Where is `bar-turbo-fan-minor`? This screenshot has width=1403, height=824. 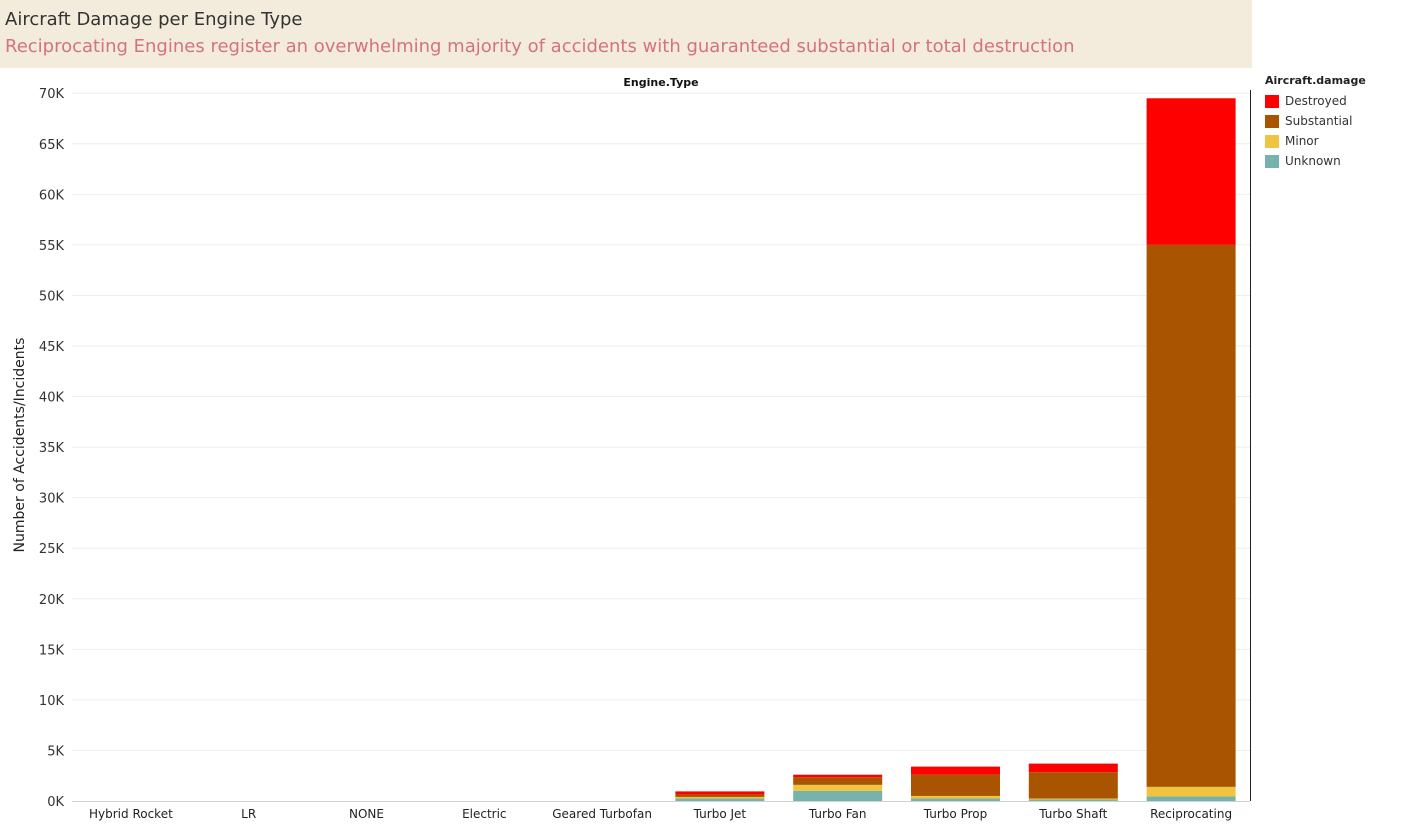 bar-turbo-fan-minor is located at coordinates (838, 787).